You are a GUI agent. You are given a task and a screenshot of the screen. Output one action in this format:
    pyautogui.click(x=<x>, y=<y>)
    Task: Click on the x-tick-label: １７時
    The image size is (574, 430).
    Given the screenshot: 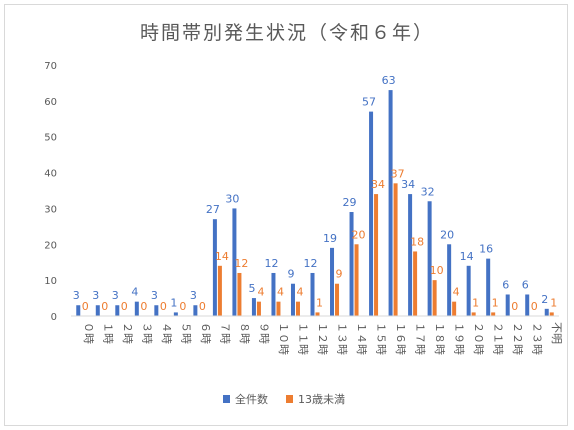 What is the action you would take?
    pyautogui.click(x=420, y=338)
    